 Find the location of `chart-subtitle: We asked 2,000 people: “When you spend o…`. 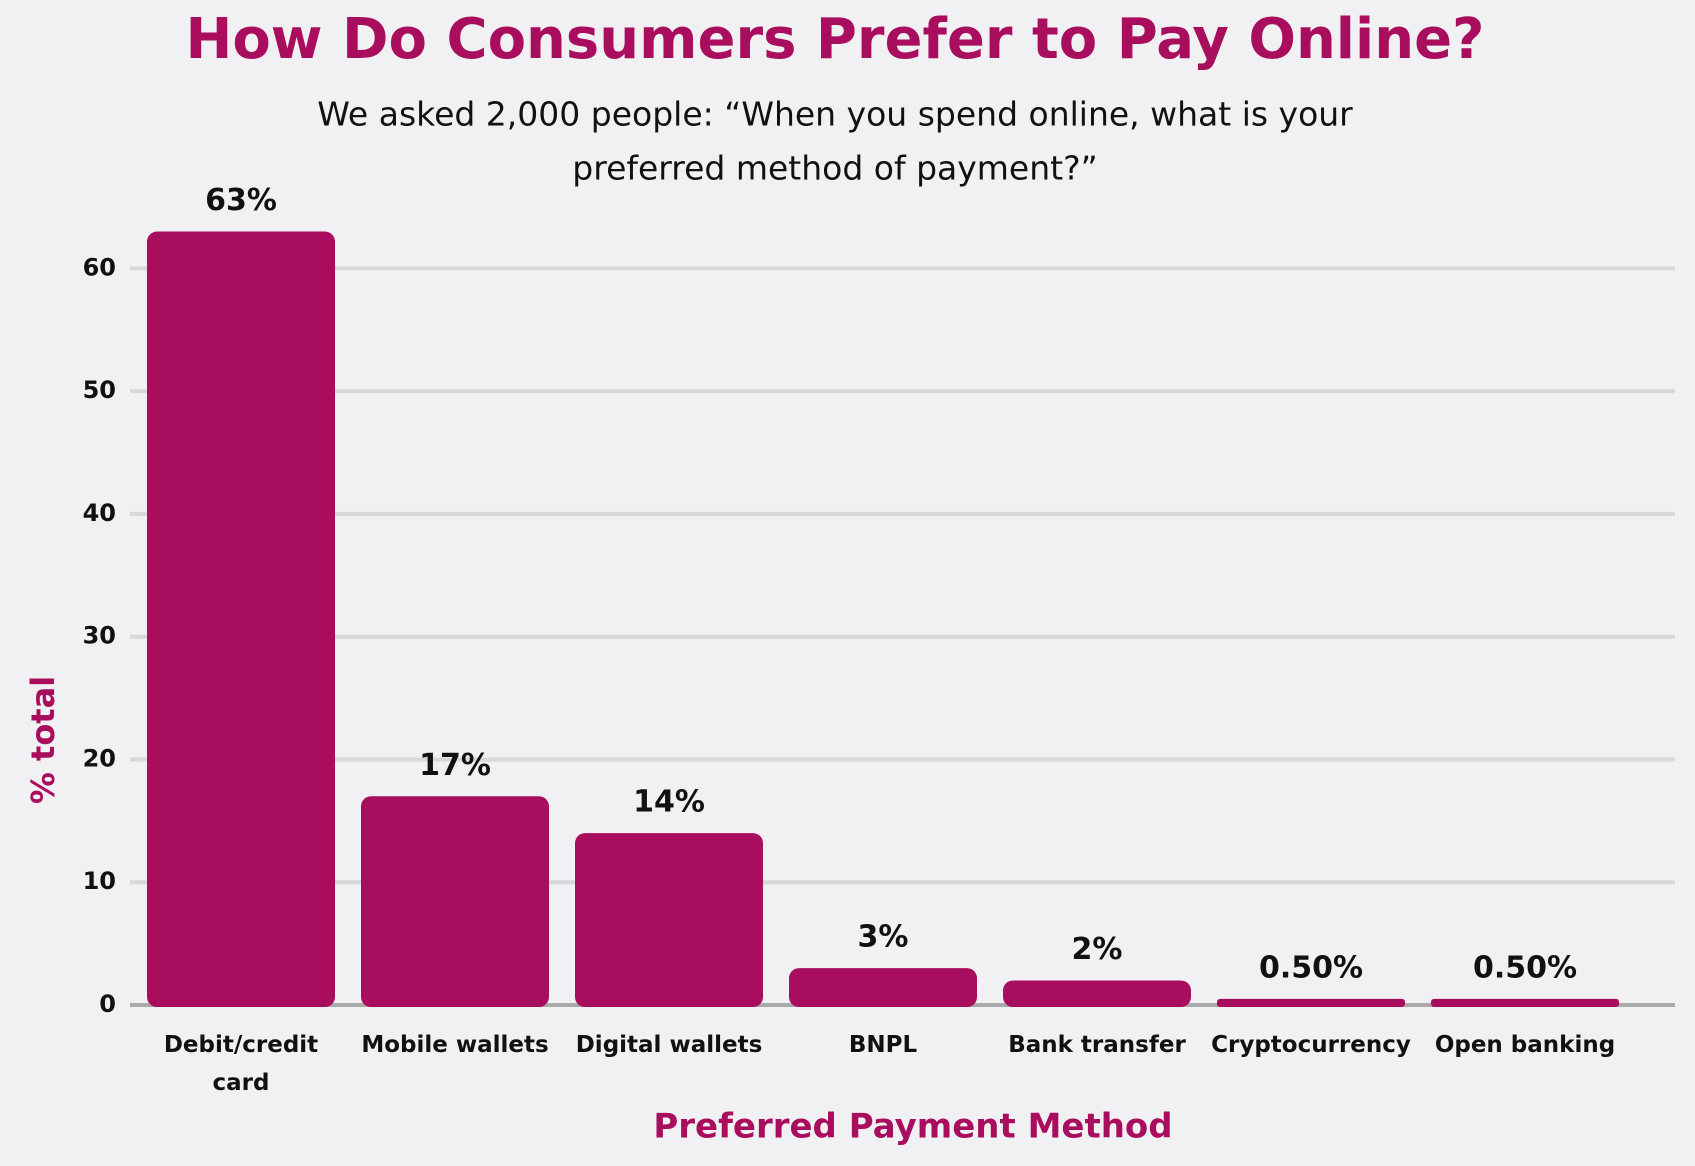

chart-subtitle: We asked 2,000 people: “When you spend o… is located at coordinates (835, 114).